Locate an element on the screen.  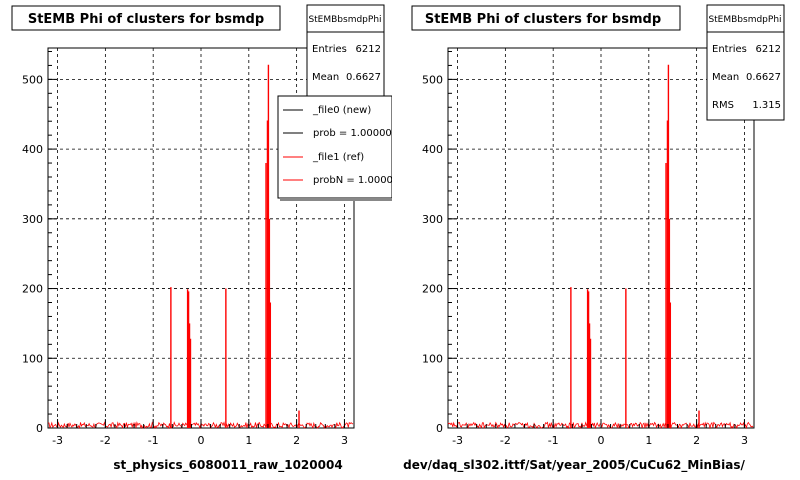
right-series is located at coordinates (635, 246).